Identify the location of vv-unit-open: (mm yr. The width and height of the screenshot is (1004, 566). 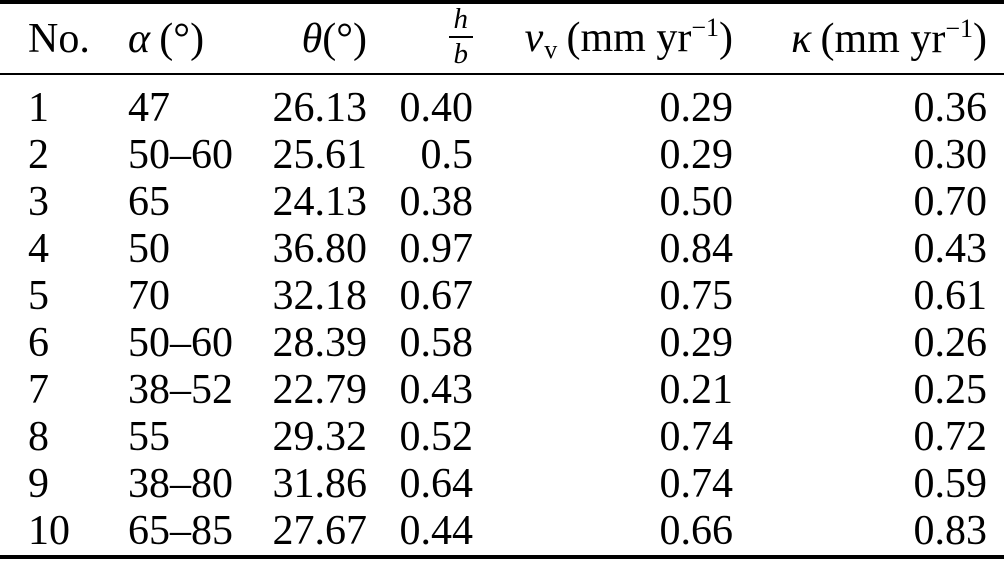
(629, 37).